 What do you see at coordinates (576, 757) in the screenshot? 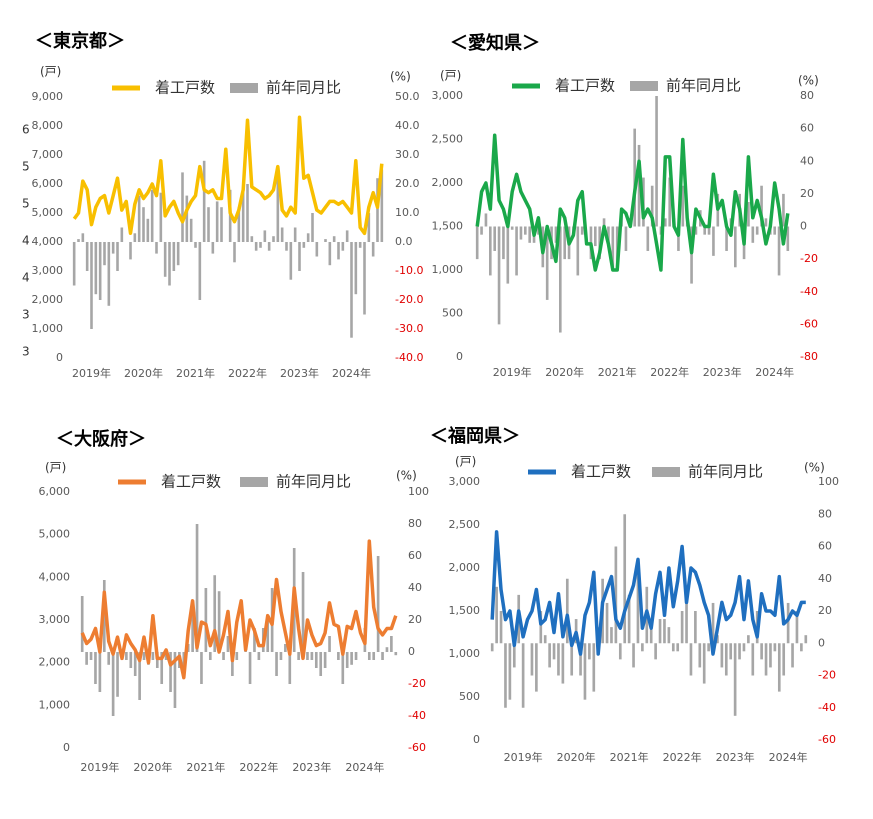
I see `x-tick-label: 2020年` at bounding box center [576, 757].